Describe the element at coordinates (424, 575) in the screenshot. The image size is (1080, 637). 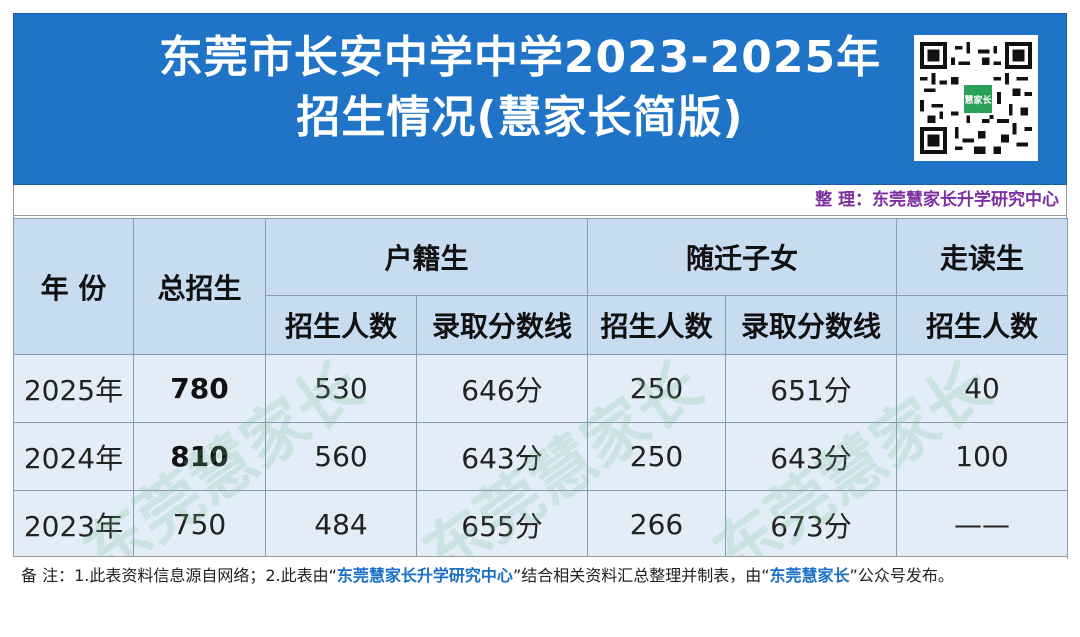
I see `note-org: 东莞慧家长升学研究中心` at that location.